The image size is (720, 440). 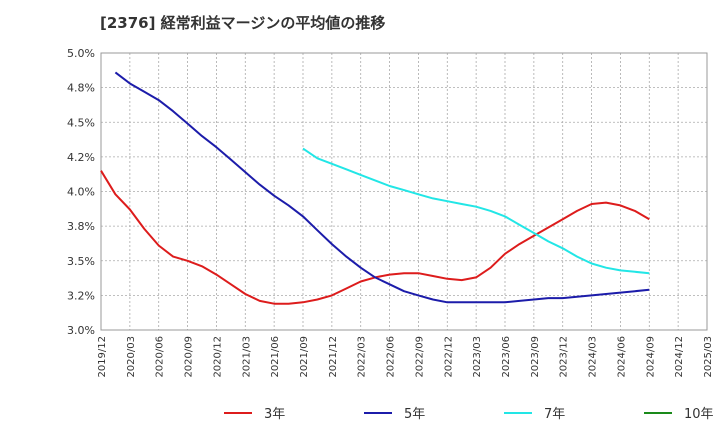 I want to click on x-tick-label: 2021/03, so click(x=246, y=357).